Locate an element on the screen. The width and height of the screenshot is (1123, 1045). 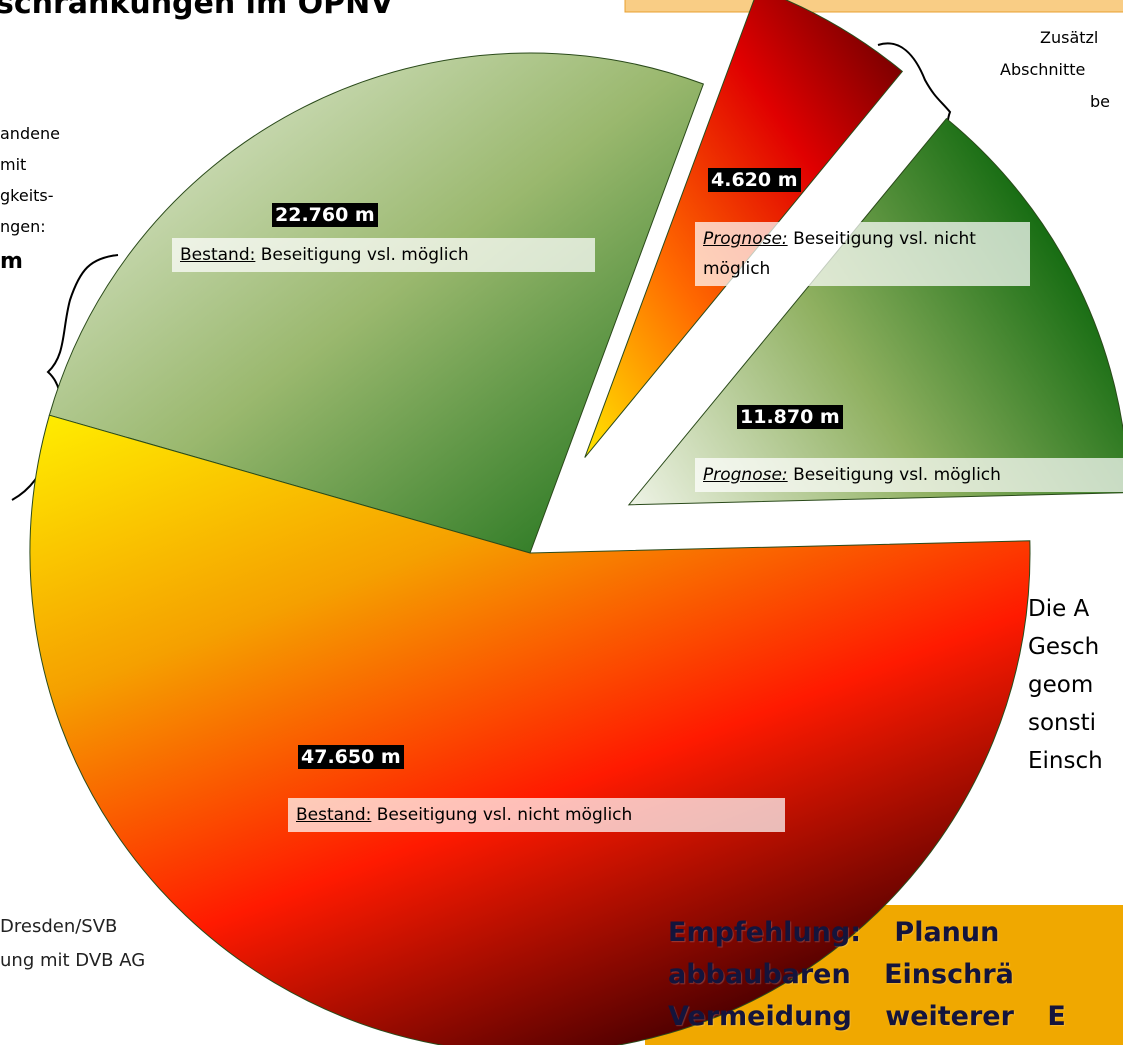
value-label: 22.760 m is located at coordinates (325, 215).